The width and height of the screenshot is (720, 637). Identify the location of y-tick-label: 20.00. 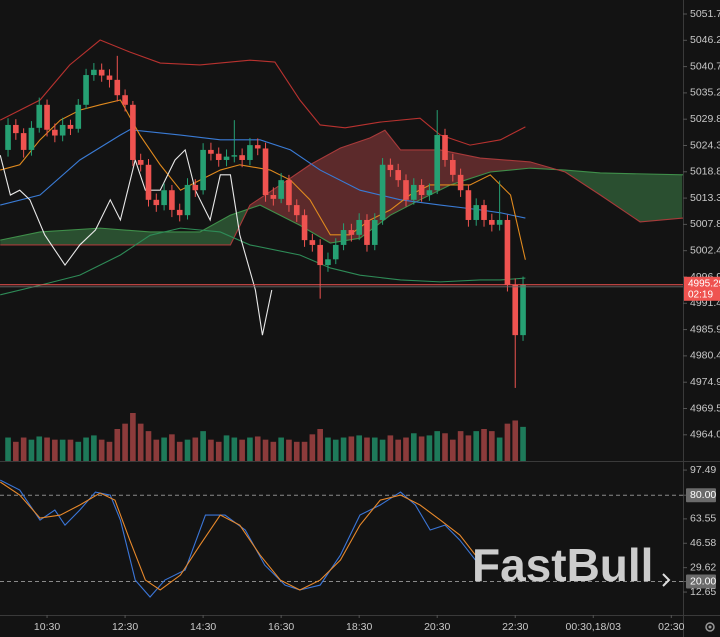
(703, 581).